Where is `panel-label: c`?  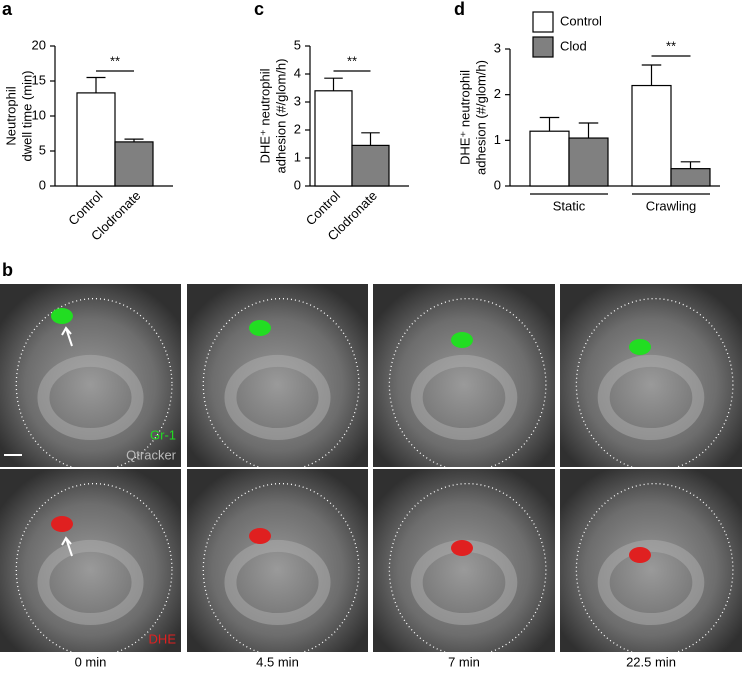 panel-label: c is located at coordinates (259, 9).